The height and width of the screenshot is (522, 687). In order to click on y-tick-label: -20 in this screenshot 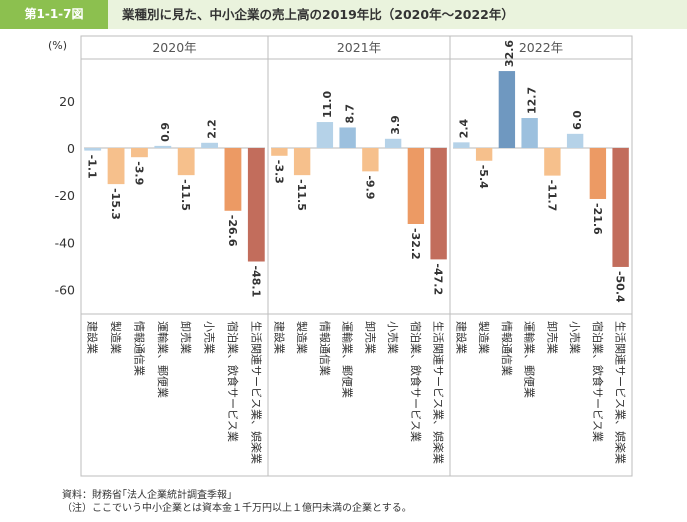, I will do `click(65, 195)`.